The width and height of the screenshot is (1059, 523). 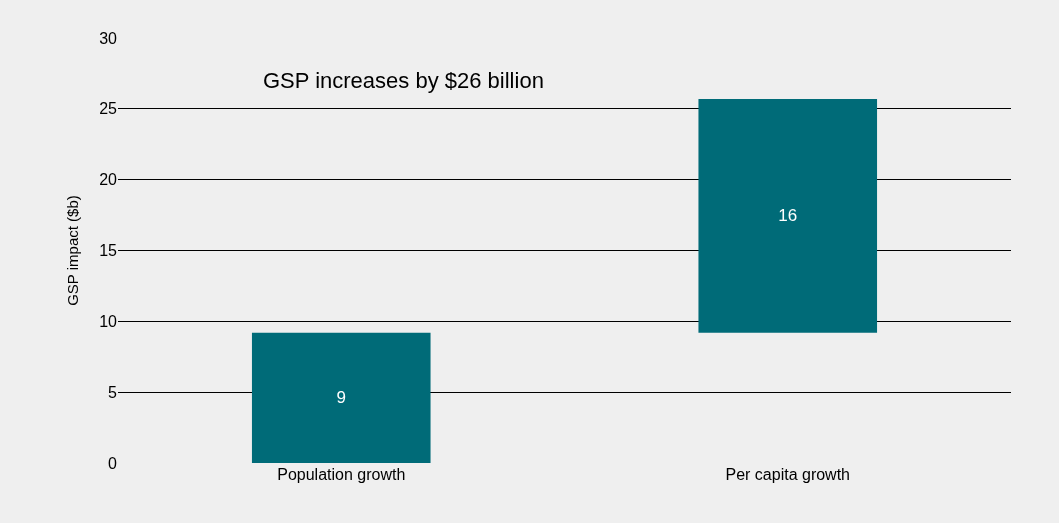 What do you see at coordinates (788, 474) in the screenshot?
I see `x-tick-label: Per capita growth` at bounding box center [788, 474].